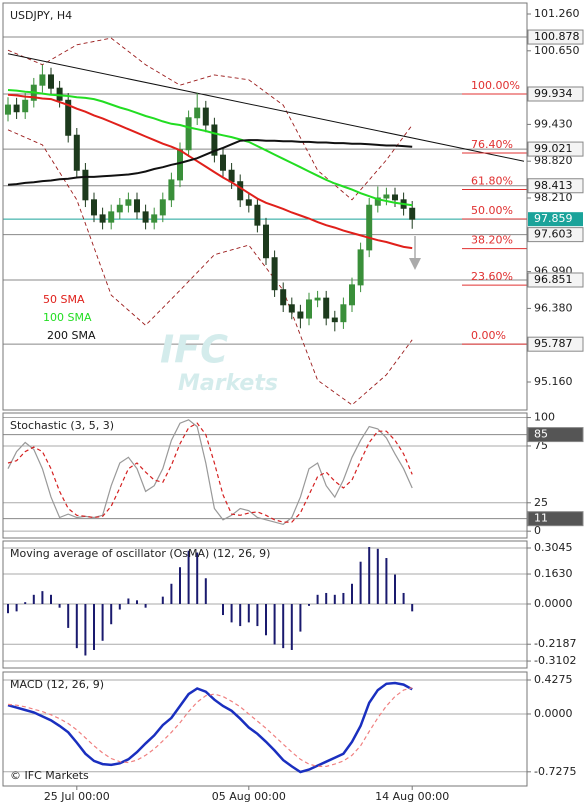 The width and height of the screenshot is (585, 804). I want to click on level-label: 99.934, so click(553, 93).